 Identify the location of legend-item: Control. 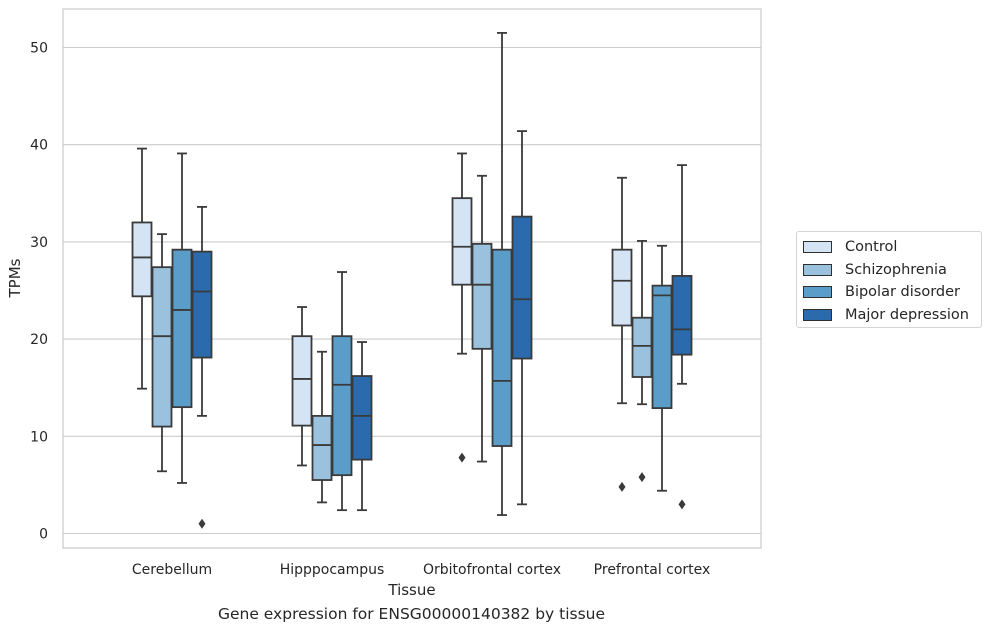
(892, 247).